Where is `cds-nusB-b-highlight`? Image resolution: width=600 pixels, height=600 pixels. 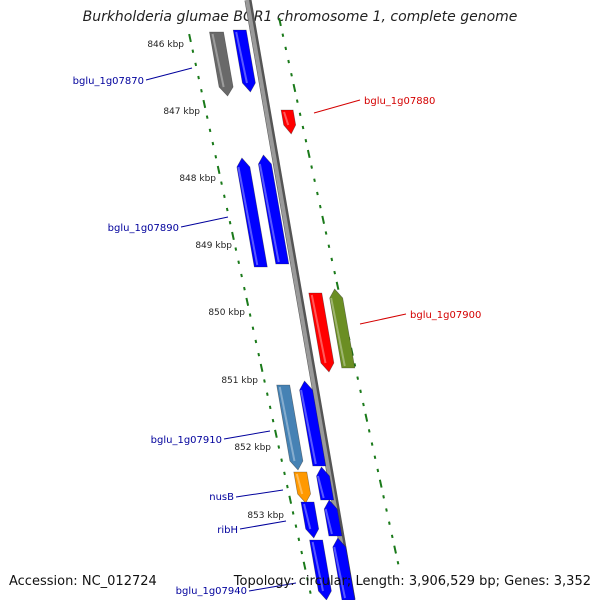 cds-nusB-b-highlight is located at coordinates (320, 487).